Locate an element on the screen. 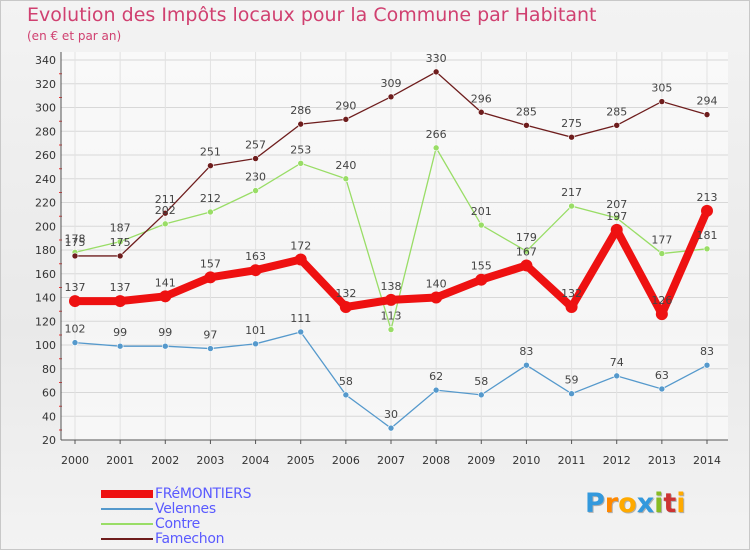 Image resolution: width=750 pixels, height=550 pixels. data-label: 309 is located at coordinates (391, 83).